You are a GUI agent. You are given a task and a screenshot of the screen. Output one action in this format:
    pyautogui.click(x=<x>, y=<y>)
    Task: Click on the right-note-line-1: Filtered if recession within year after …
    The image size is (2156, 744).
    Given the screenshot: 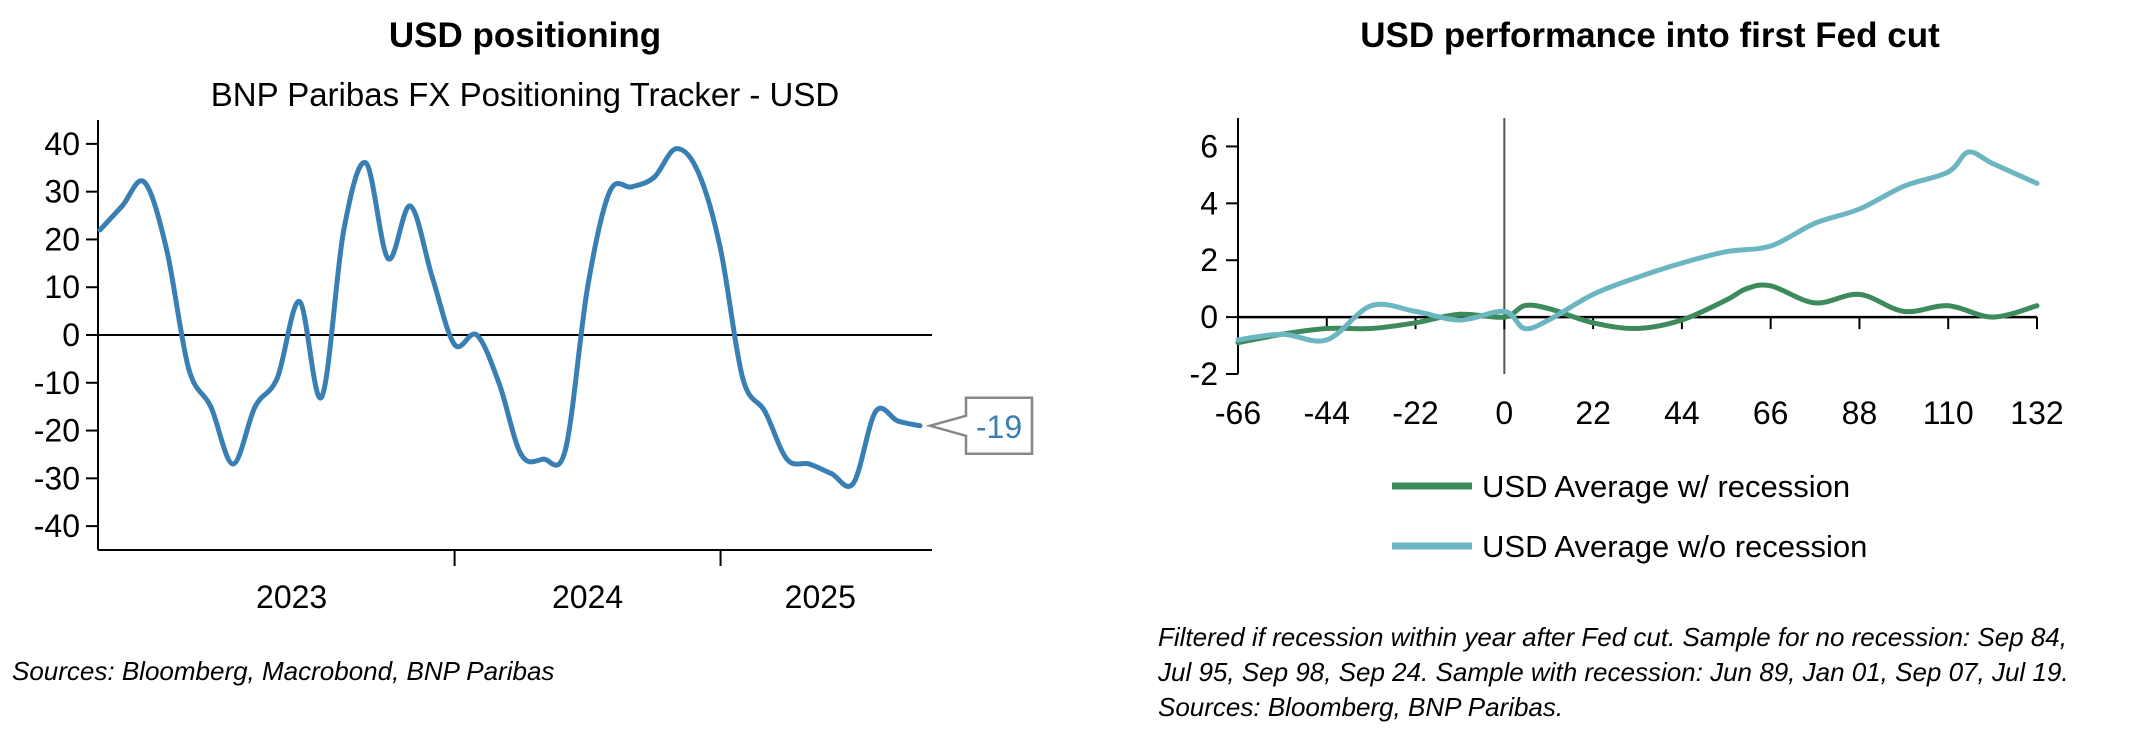 What is the action you would take?
    pyautogui.click(x=1612, y=637)
    